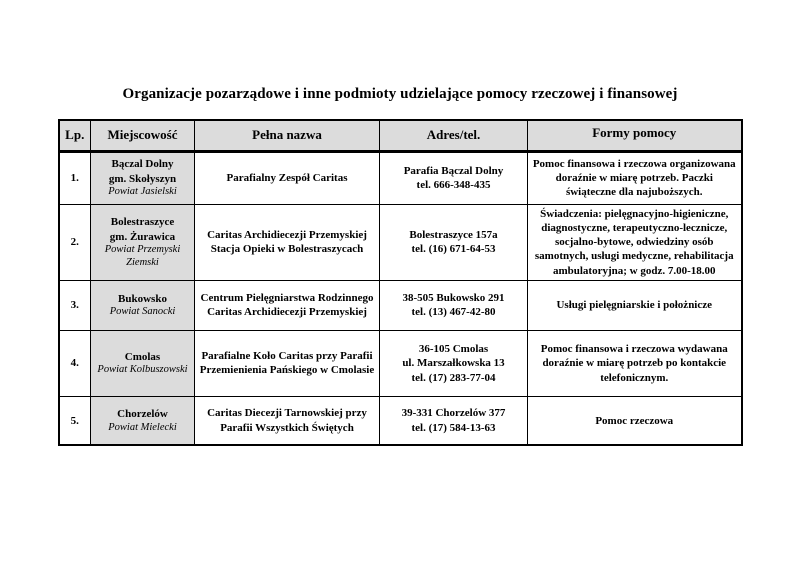 This screenshot has width=800, height=565. What do you see at coordinates (142, 229) in the screenshot?
I see `place-lines: Bolestraszyce gm. Żurawica` at bounding box center [142, 229].